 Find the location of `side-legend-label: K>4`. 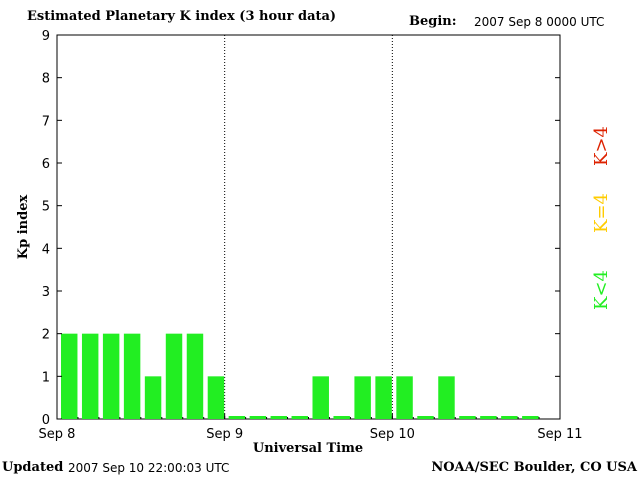

side-legend-label: K>4 is located at coordinates (601, 146).